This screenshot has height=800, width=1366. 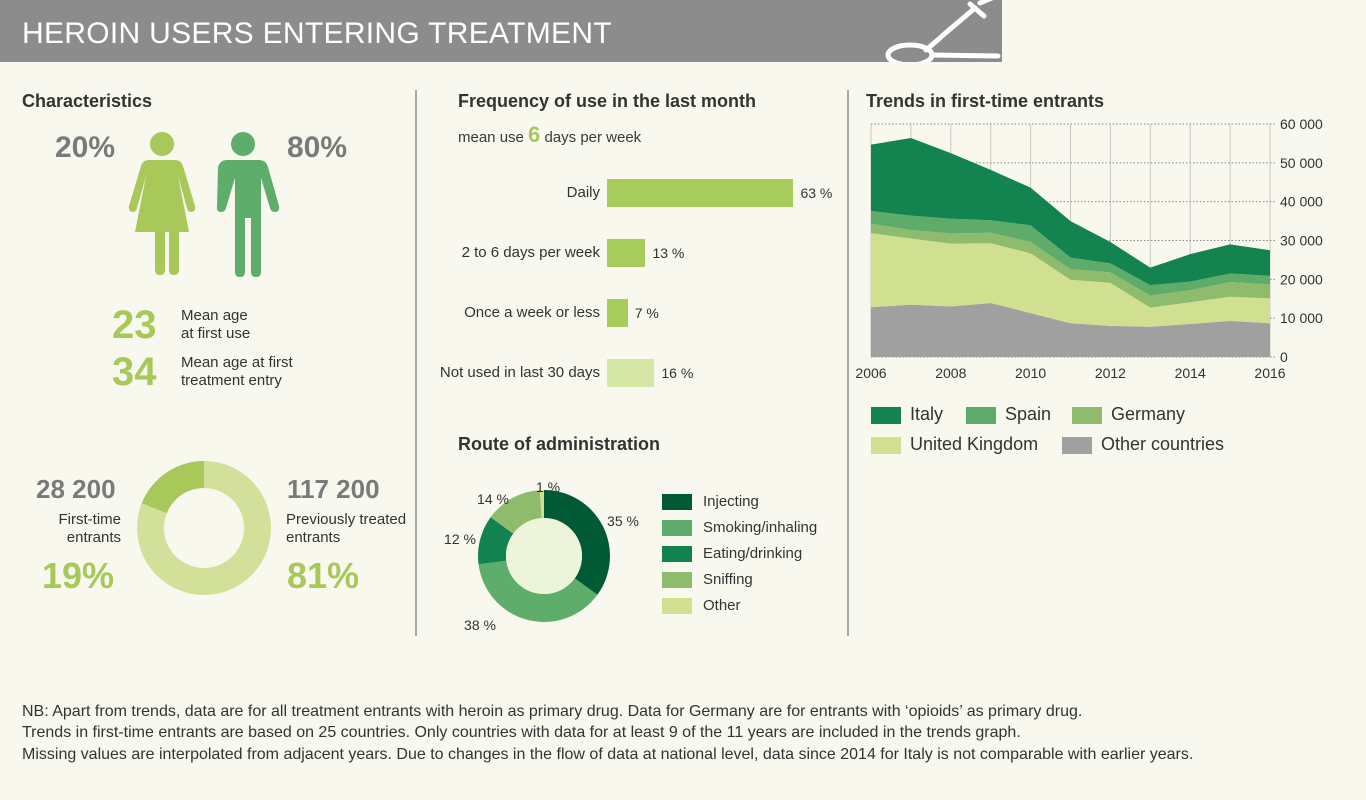 I want to click on y-tick-label: 60 000, so click(x=1301, y=124).